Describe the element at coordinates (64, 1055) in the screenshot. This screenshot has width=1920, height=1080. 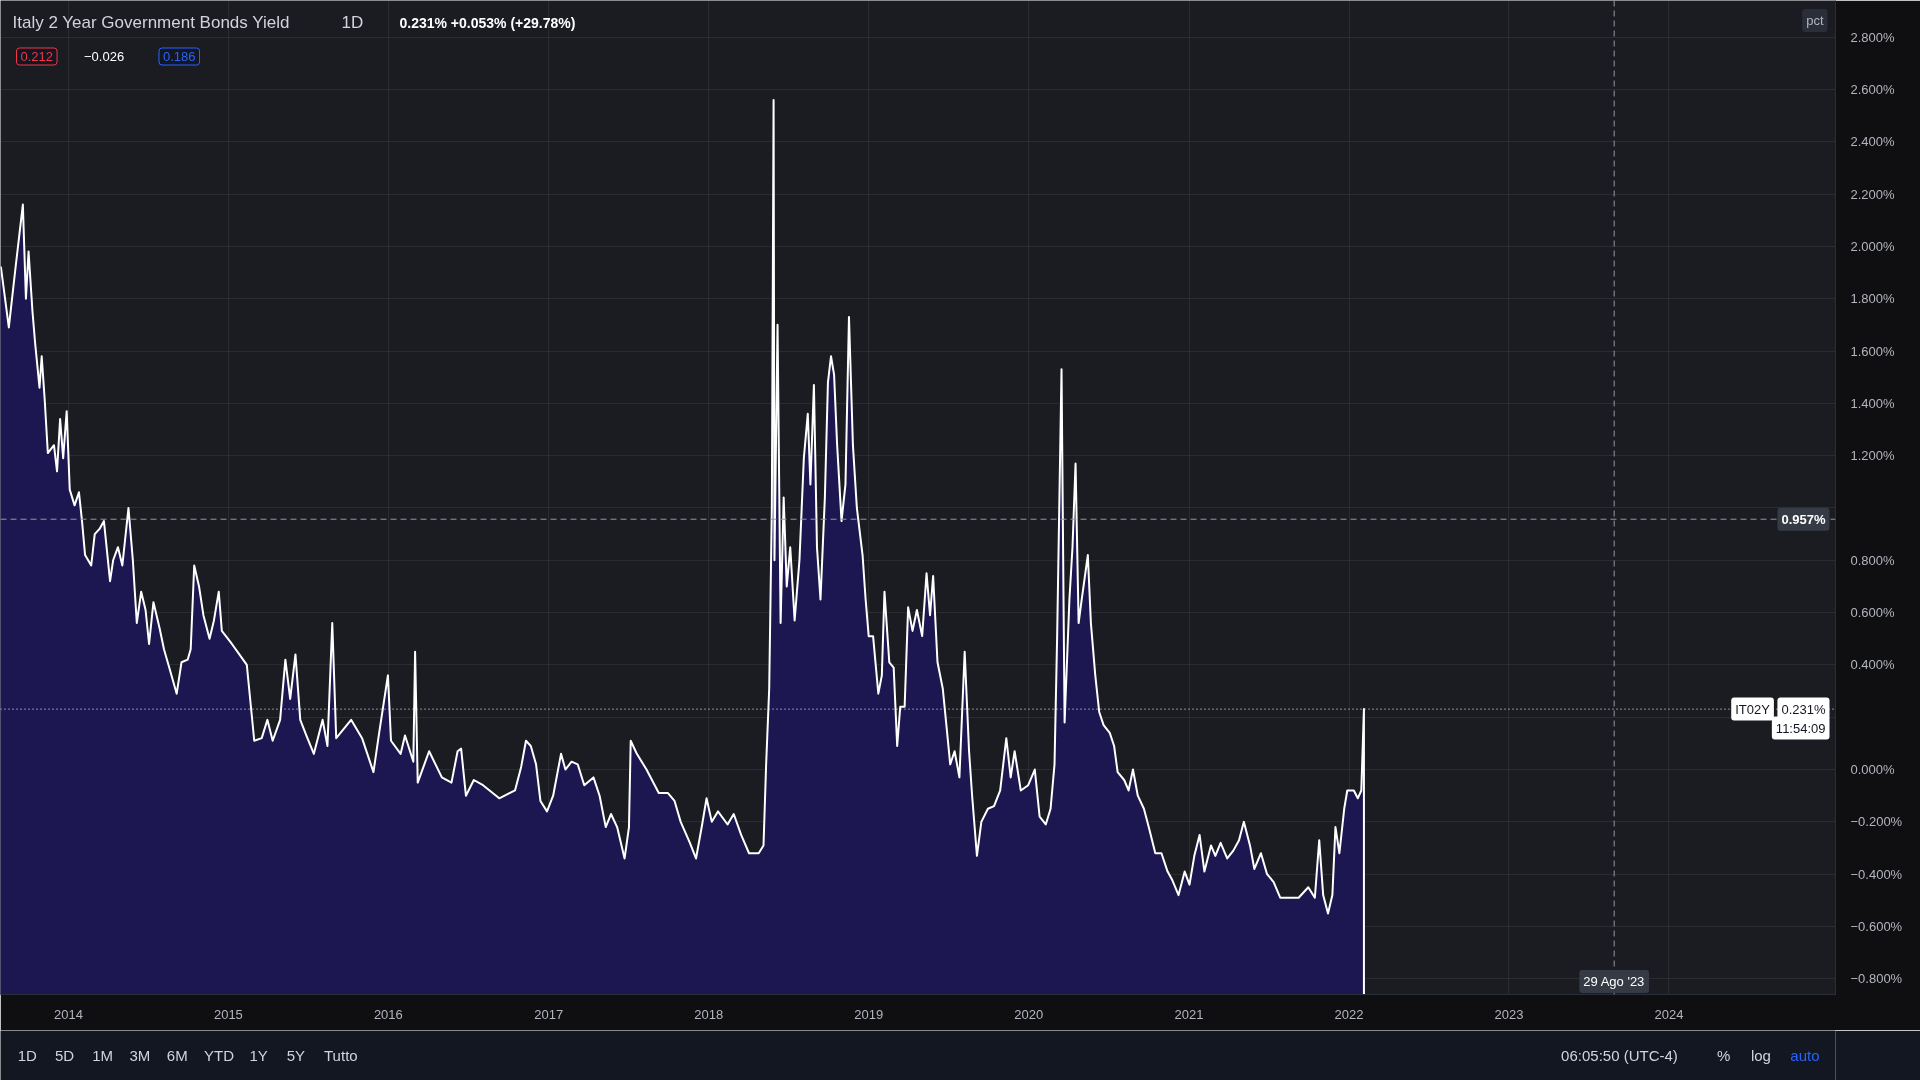
I see `text: 5D` at that location.